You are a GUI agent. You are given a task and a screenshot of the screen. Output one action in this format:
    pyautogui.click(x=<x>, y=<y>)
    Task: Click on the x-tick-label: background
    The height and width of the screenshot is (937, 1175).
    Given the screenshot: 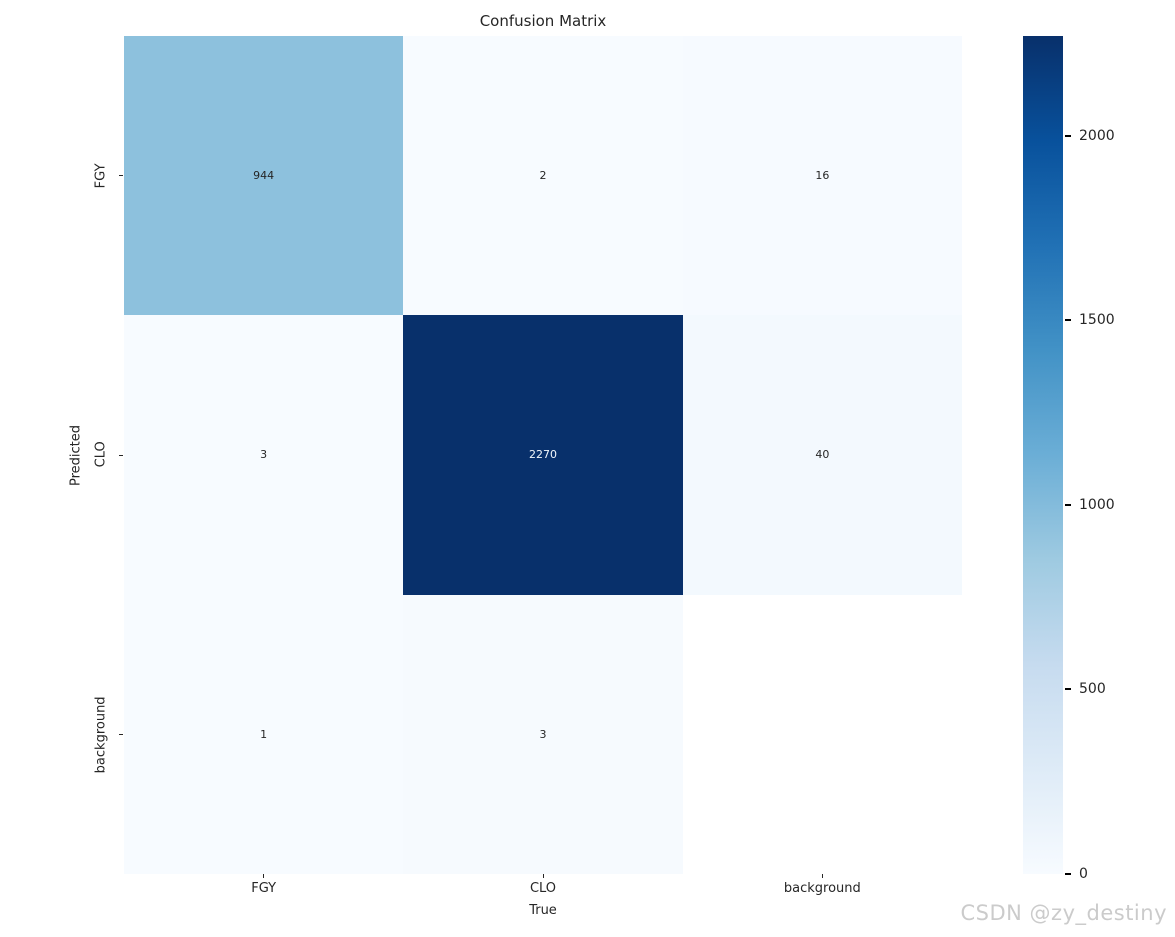 What is the action you would take?
    pyautogui.click(x=822, y=888)
    